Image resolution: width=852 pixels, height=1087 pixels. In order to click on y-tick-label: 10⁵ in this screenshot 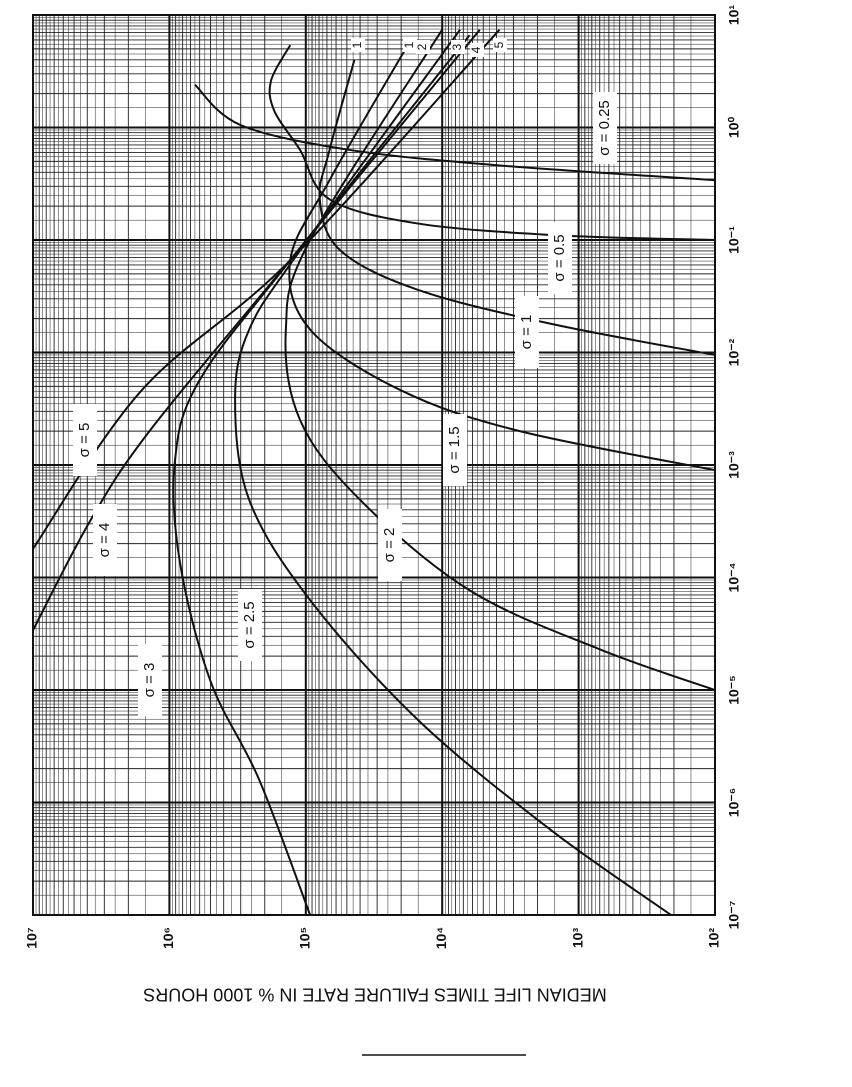, I will do `click(305, 938)`.